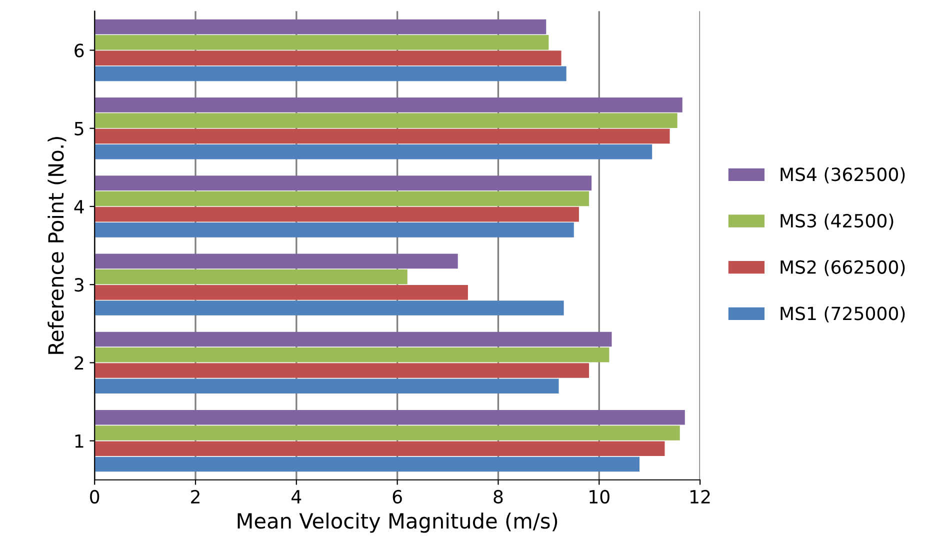  I want to click on x-tick-label: 10, so click(600, 497).